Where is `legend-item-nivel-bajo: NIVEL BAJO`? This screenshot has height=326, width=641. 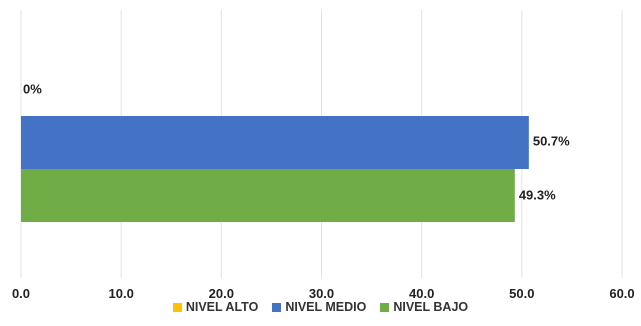
legend-item-nivel-bajo: NIVEL BAJO is located at coordinates (424, 307).